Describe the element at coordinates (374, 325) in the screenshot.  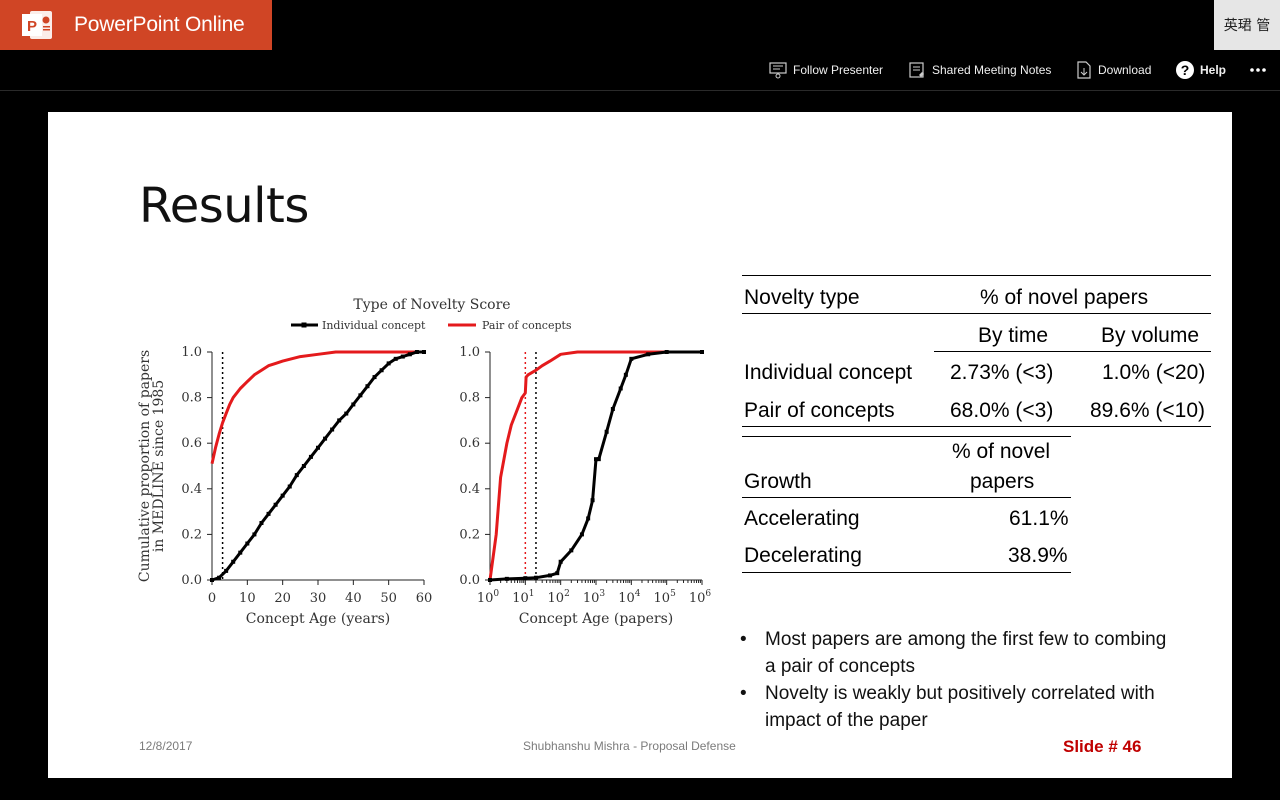
I see `legend-label-individual: Individual concept` at that location.